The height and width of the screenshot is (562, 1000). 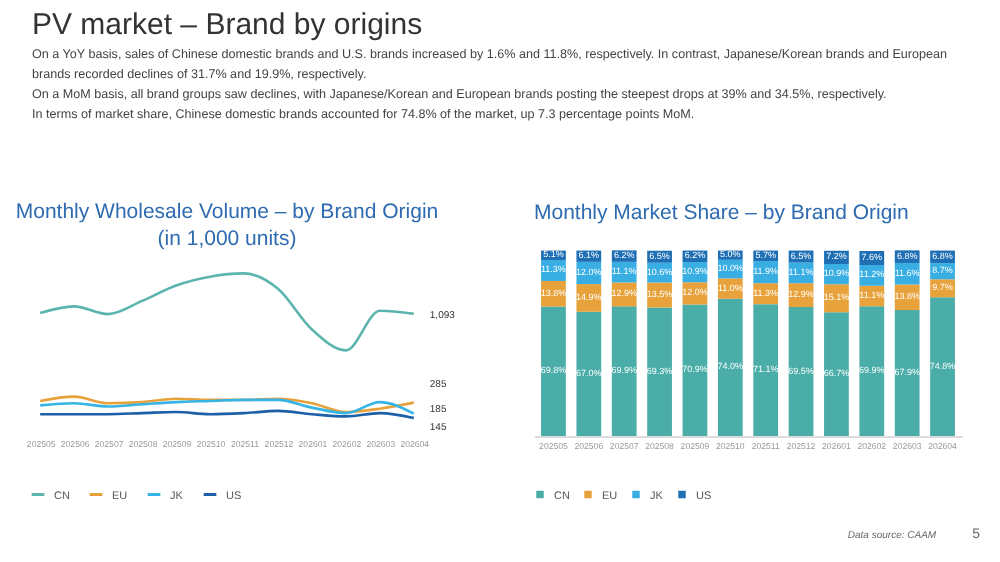 What do you see at coordinates (721, 213) in the screenshot?
I see `chart-title: Monthly Market Share – by Brand Origin` at bounding box center [721, 213].